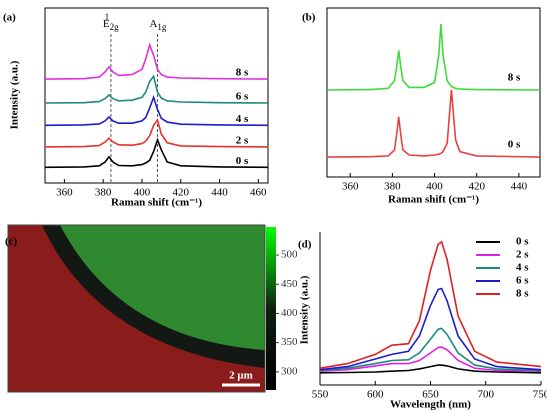 The width and height of the screenshot is (547, 413). Describe the element at coordinates (430, 405) in the screenshot. I see `x-axis-title: Wavelength (nm)` at that location.